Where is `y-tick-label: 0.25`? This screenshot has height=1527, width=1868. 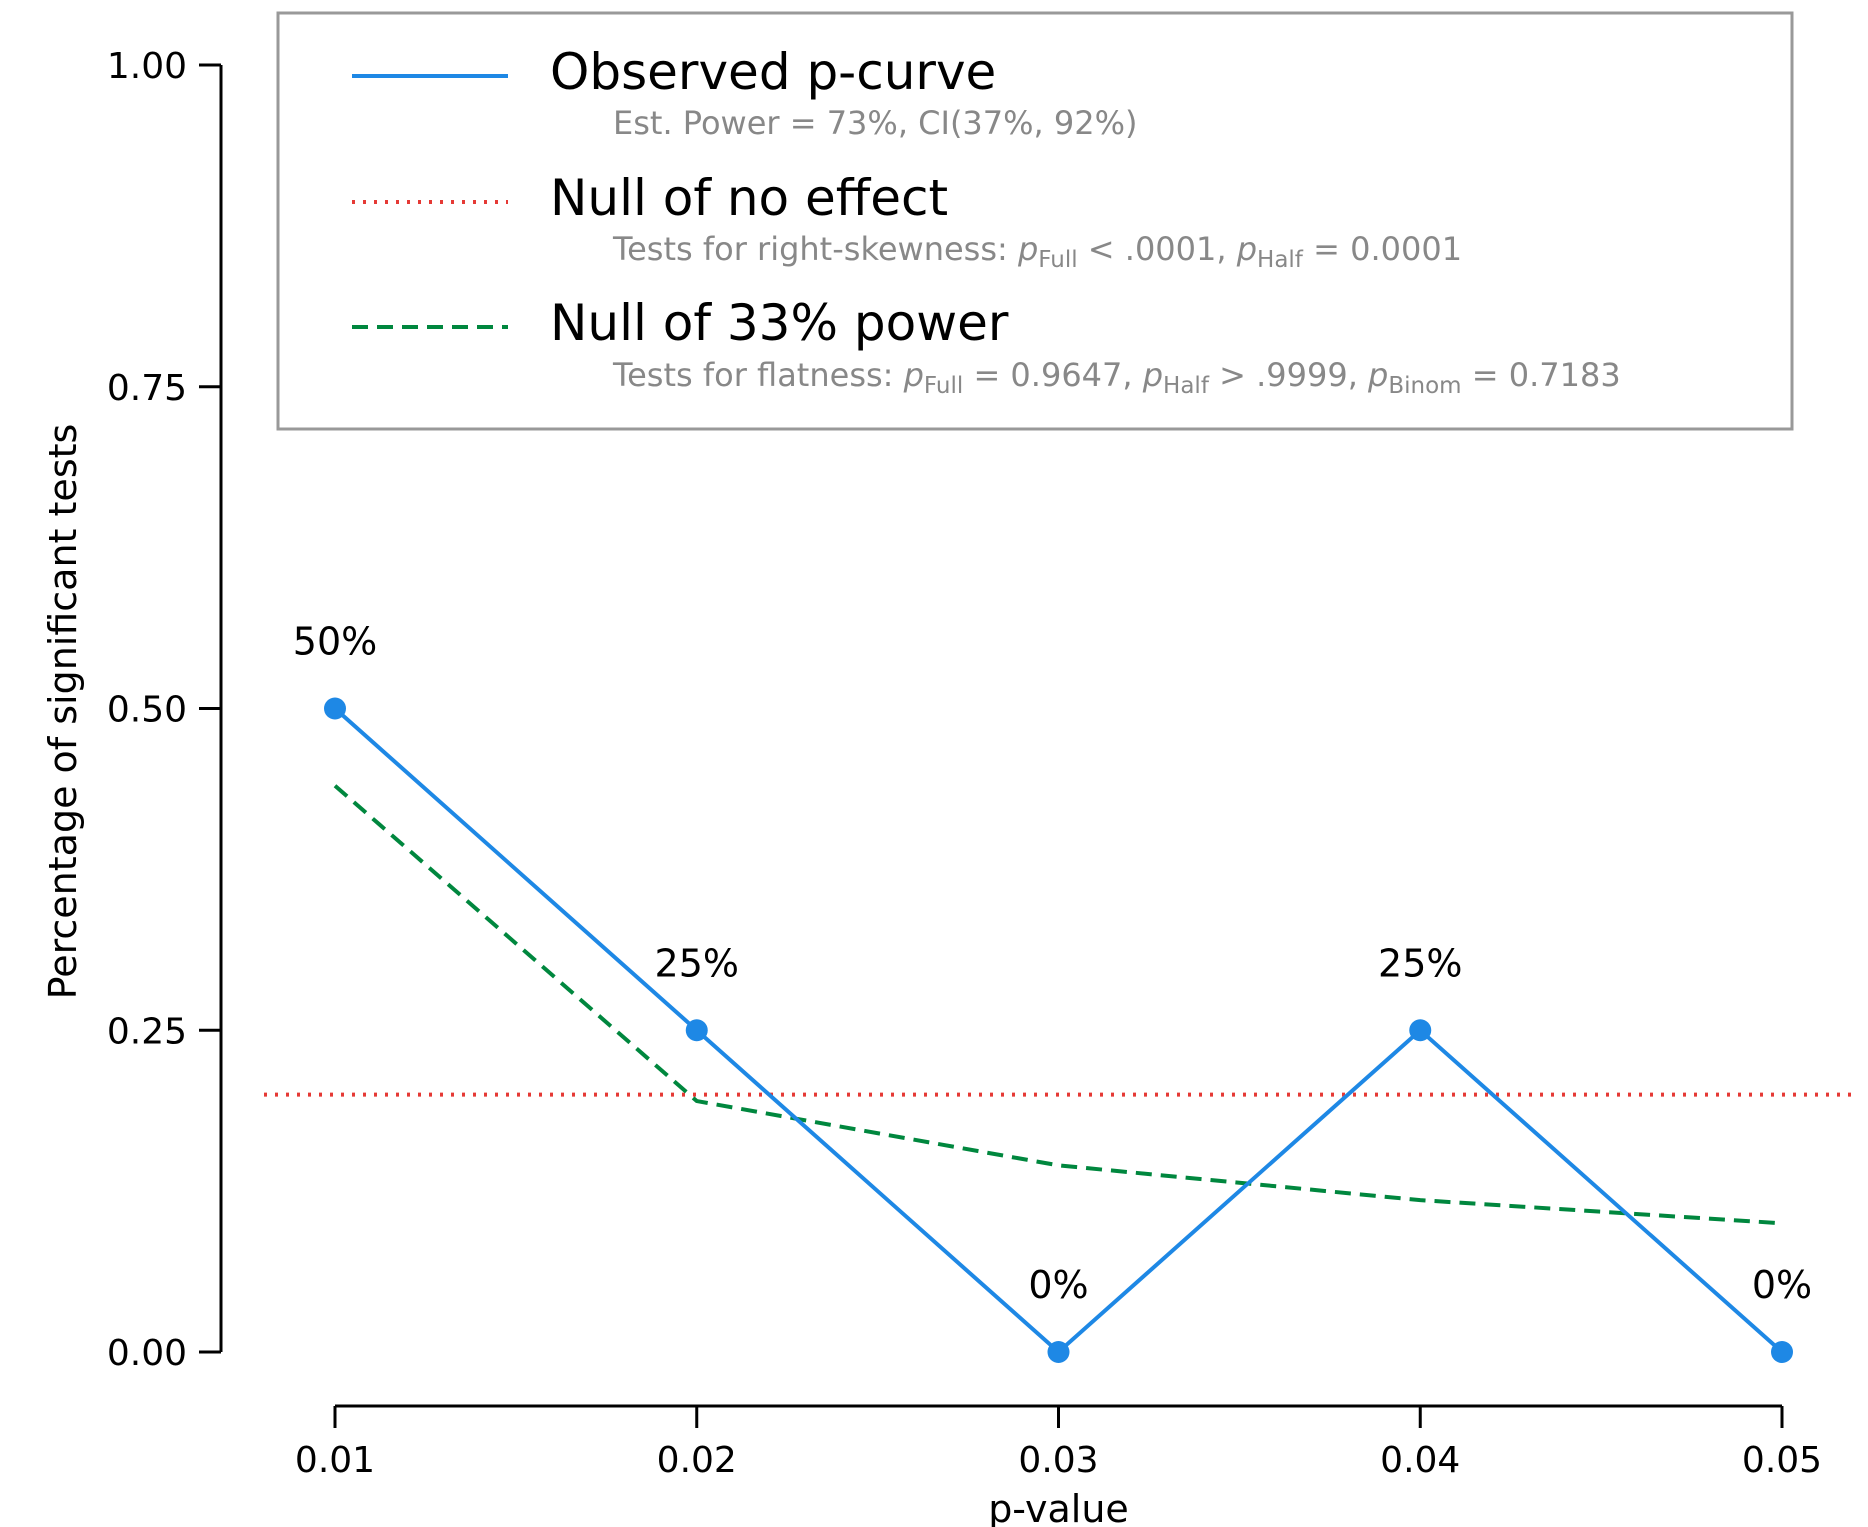
y-tick-label: 0.25 is located at coordinates (147, 1031).